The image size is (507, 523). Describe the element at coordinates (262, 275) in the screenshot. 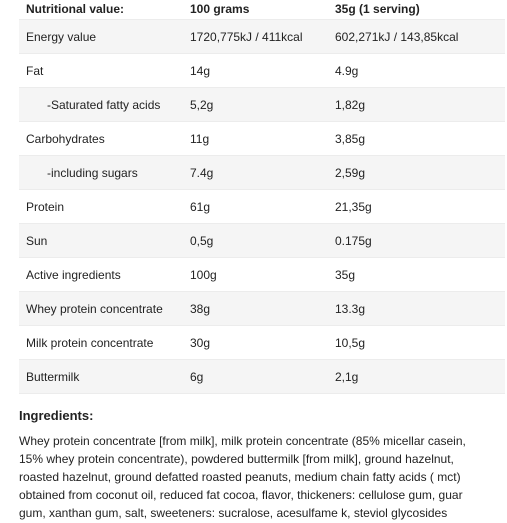

I see `table-row: Active ingredients 100g 35g` at that location.